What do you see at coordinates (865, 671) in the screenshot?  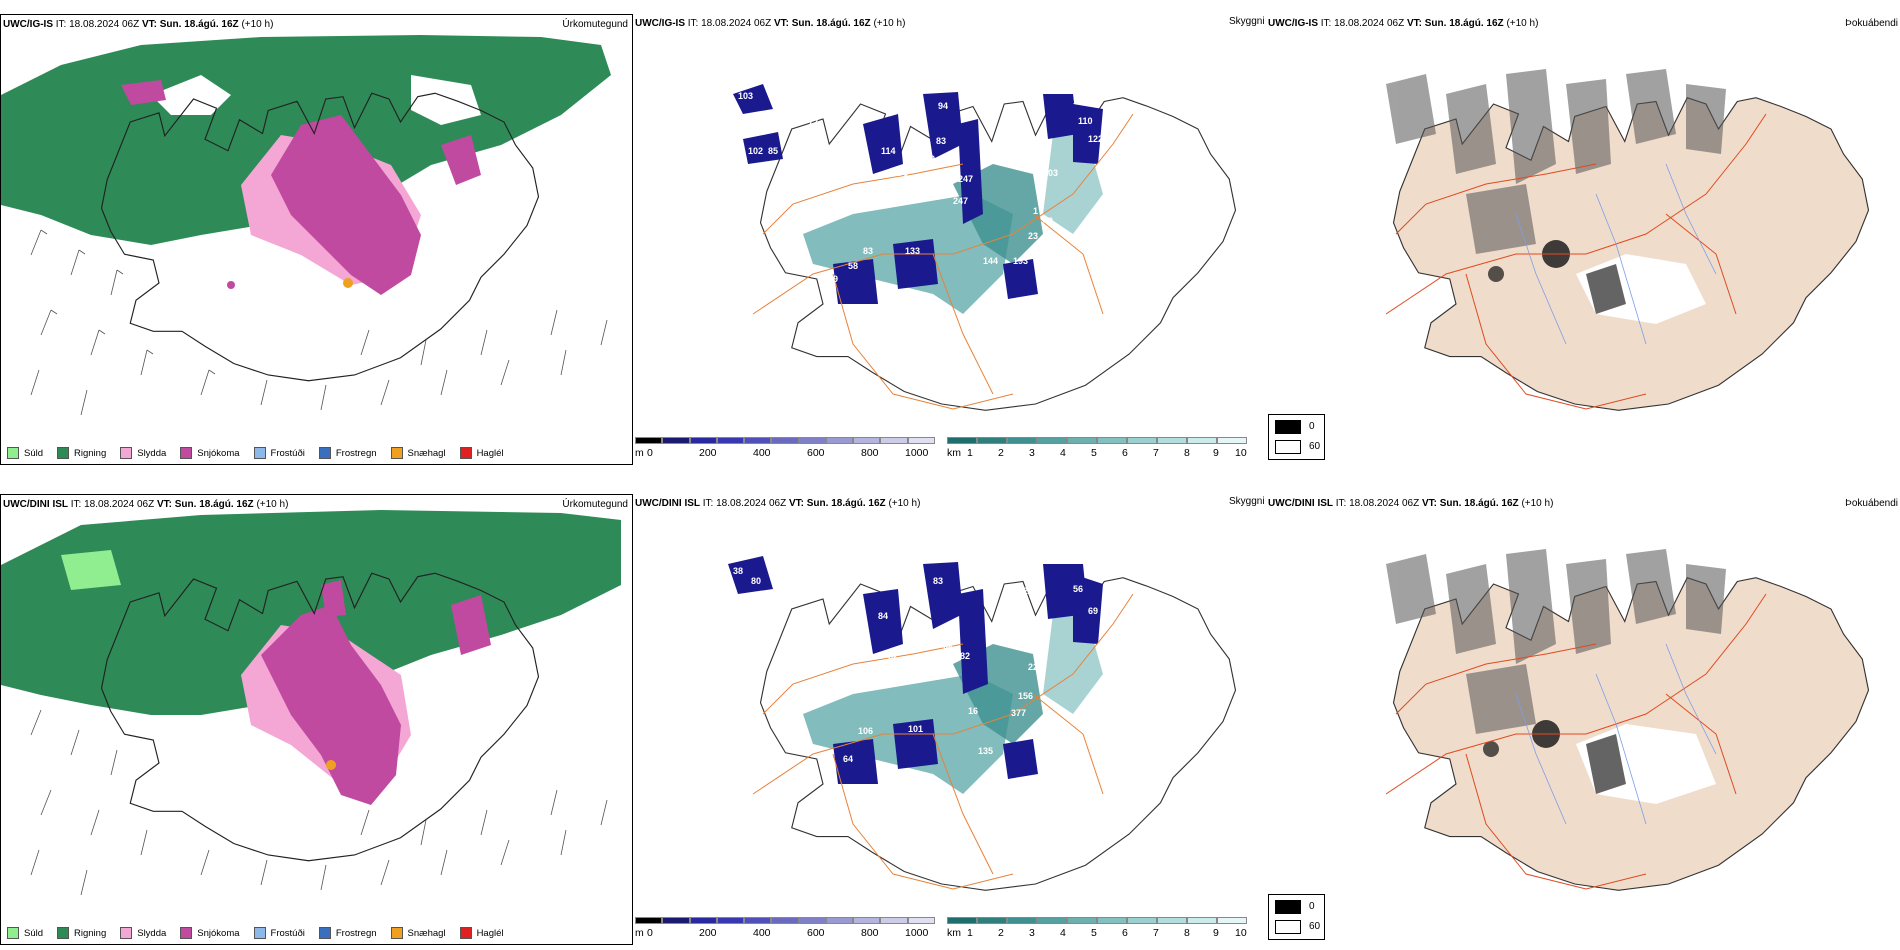 I see `cloud-number: 761` at bounding box center [865, 671].